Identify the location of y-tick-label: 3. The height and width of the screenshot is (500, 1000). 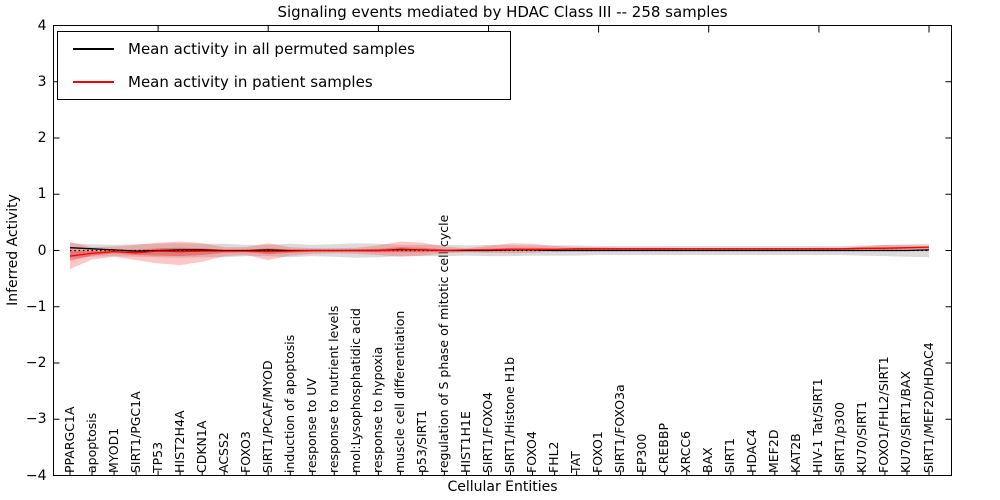
(42, 81).